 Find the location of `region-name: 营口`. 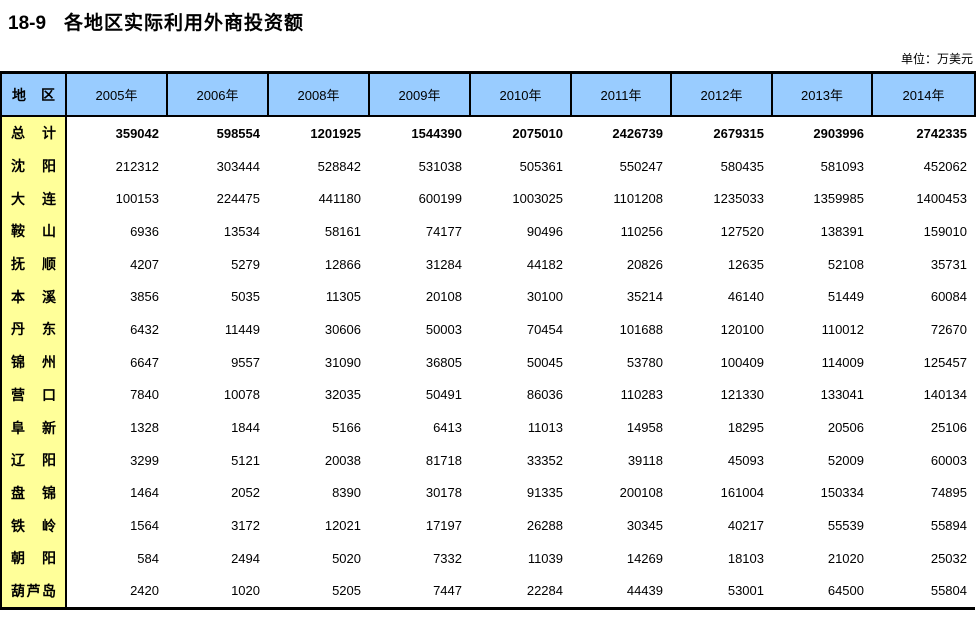

region-name: 营口 is located at coordinates (34, 395).